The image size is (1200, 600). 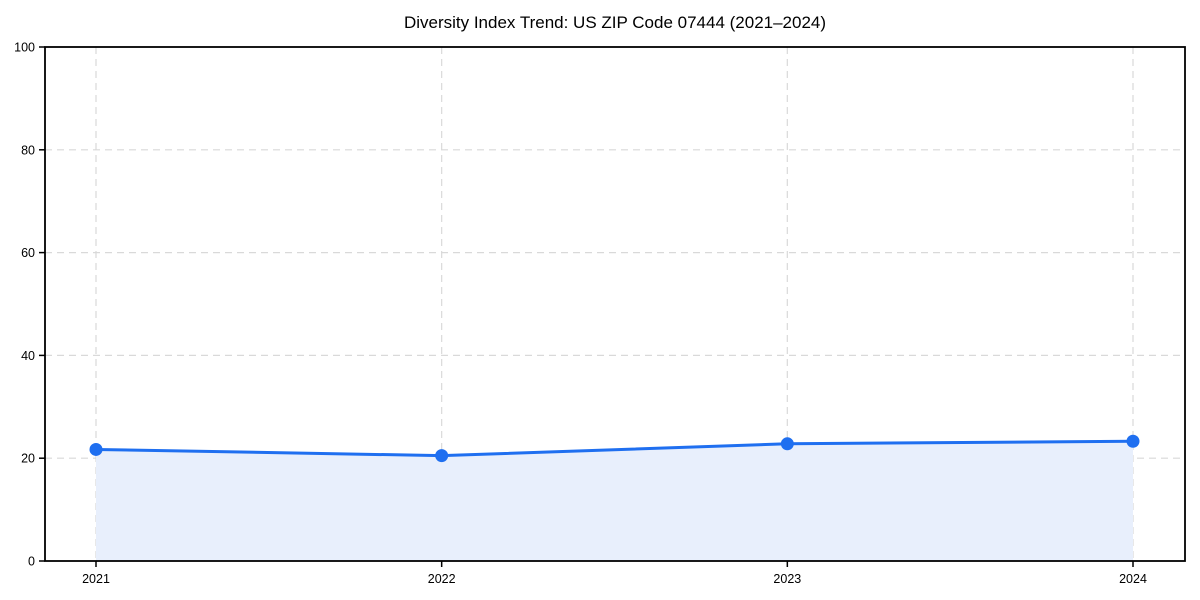 What do you see at coordinates (614, 448) in the screenshot?
I see `trend-line` at bounding box center [614, 448].